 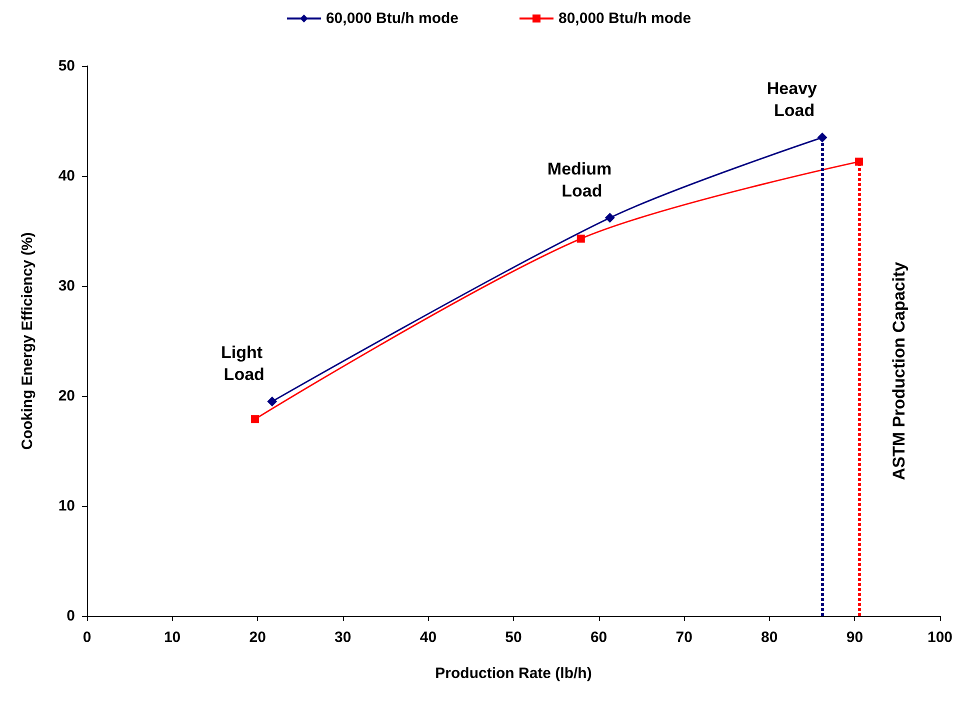 What do you see at coordinates (70, 616) in the screenshot?
I see `y-tick-label: 0` at bounding box center [70, 616].